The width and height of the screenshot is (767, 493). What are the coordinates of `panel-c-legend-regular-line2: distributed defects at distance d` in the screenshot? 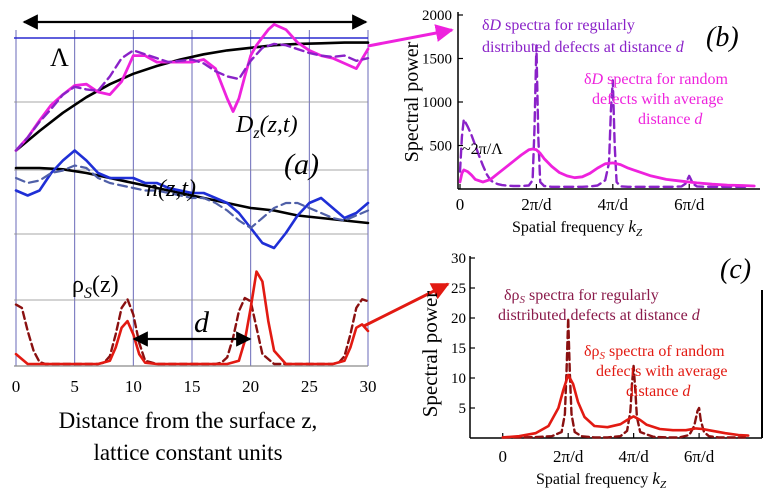 It's located at (599, 315).